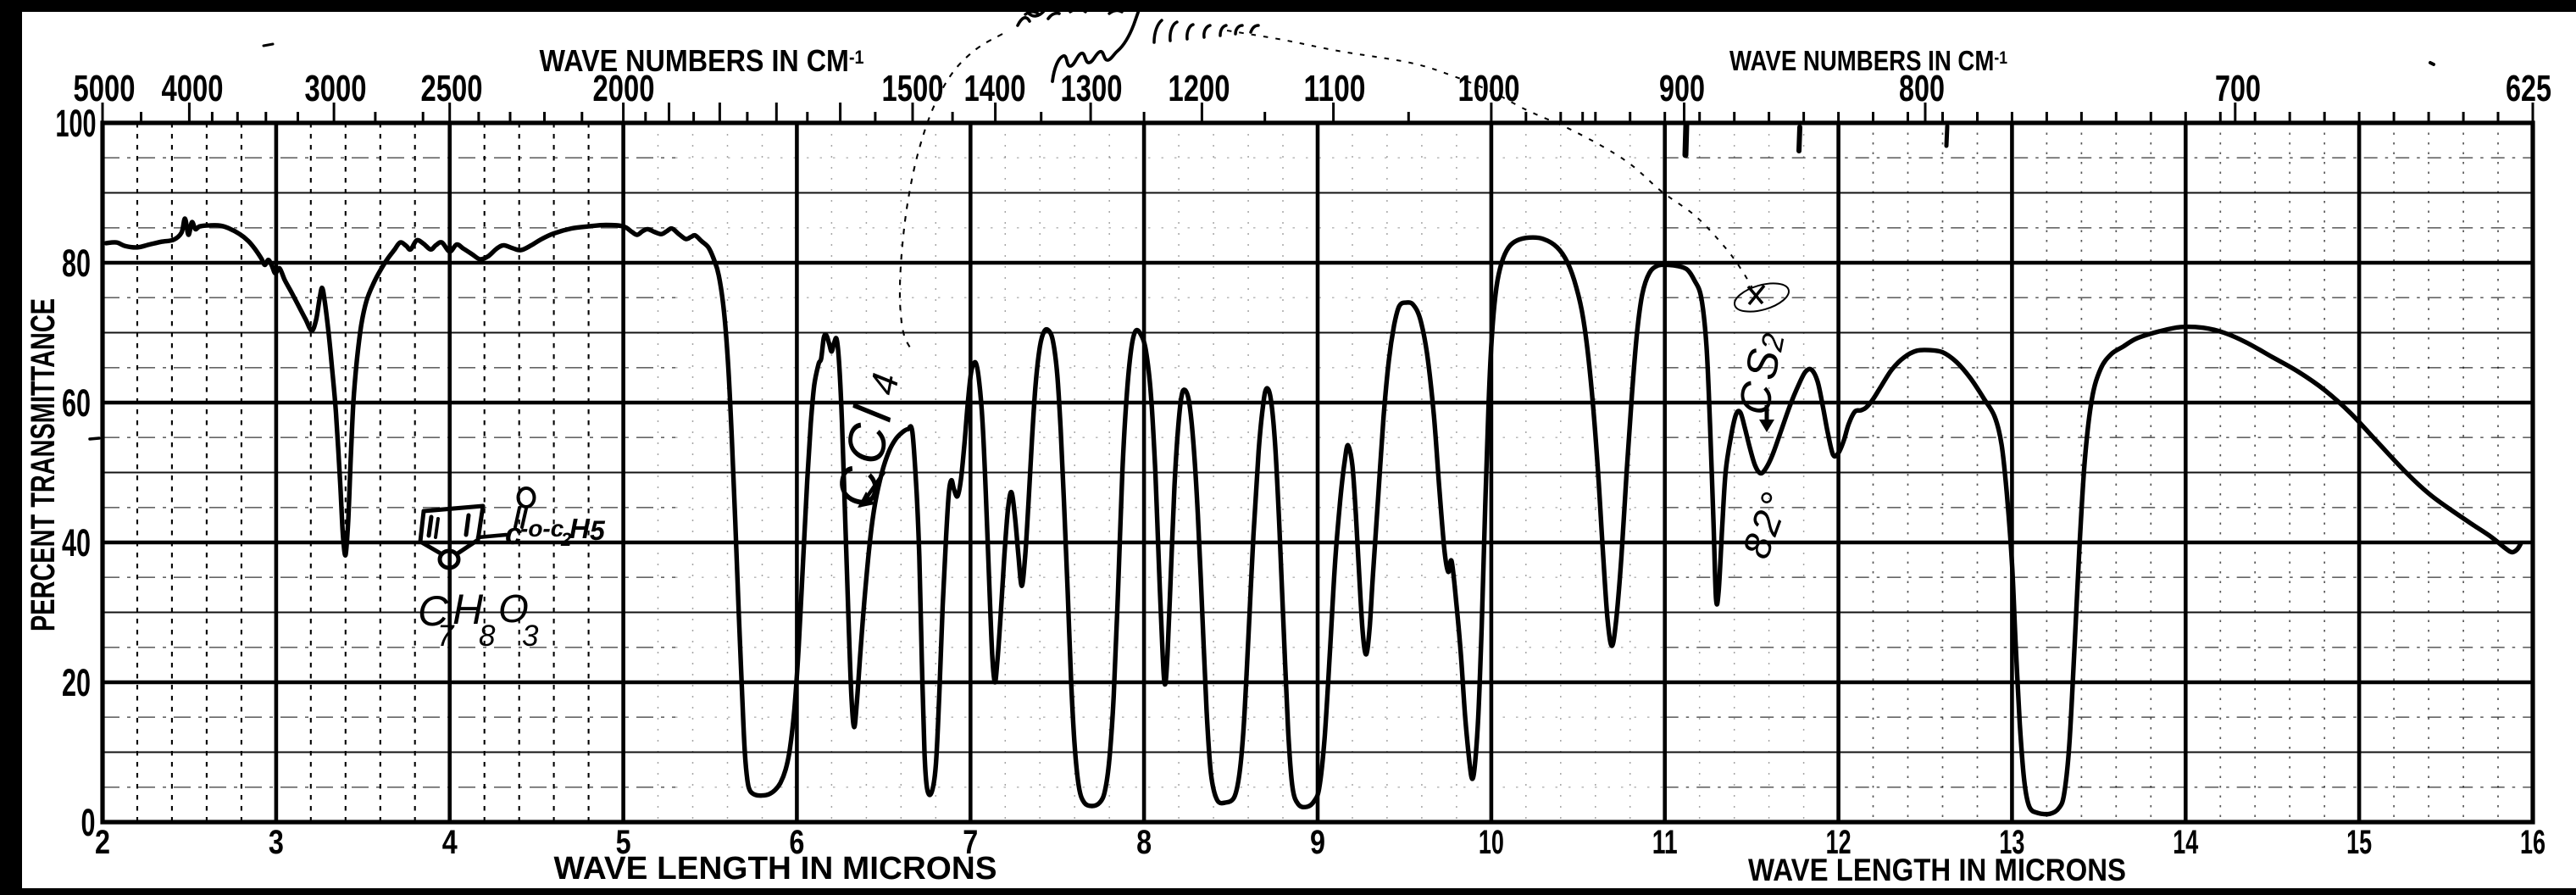 Image resolution: width=2576 pixels, height=895 pixels. What do you see at coordinates (542, 528) in the screenshot?
I see `svg-text: -o-c` at bounding box center [542, 528].